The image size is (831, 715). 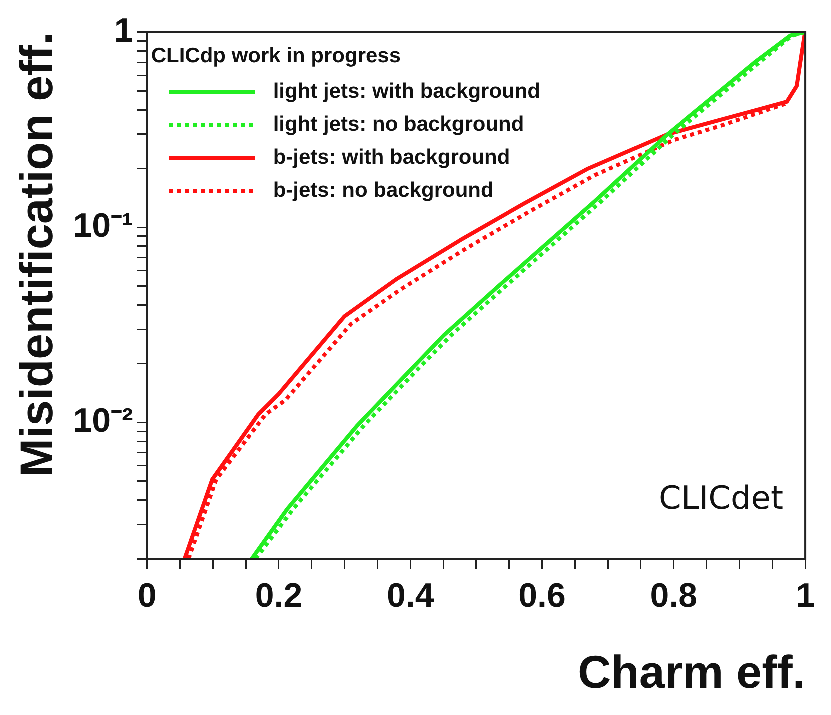 What do you see at coordinates (542, 595) in the screenshot?
I see `x-tick-label: 0.6` at bounding box center [542, 595].